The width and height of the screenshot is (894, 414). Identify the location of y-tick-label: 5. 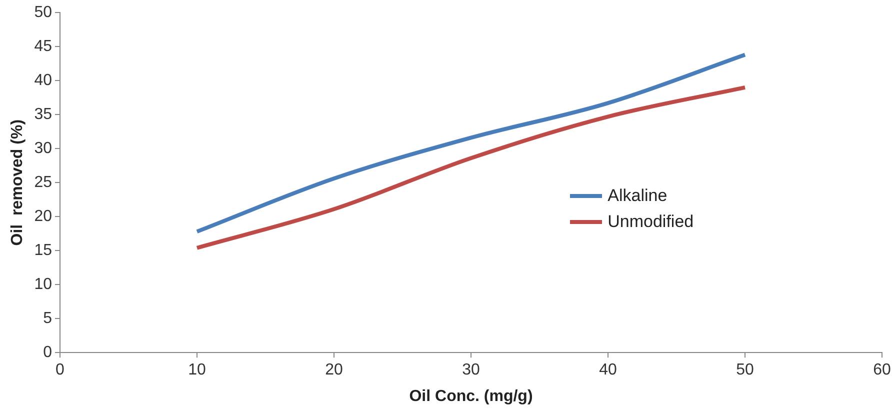
(47, 319).